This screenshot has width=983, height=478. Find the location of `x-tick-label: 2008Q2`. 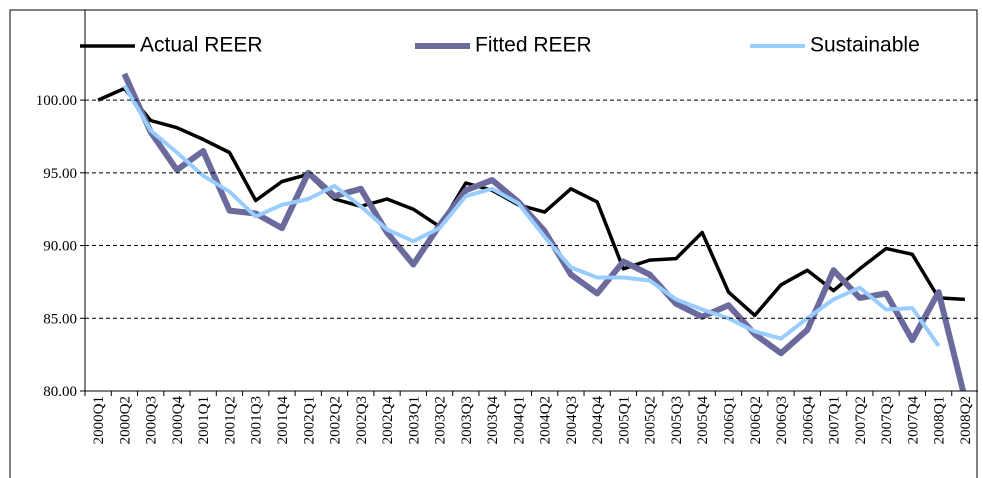

x-tick-label: 2008Q2 is located at coordinates (966, 420).